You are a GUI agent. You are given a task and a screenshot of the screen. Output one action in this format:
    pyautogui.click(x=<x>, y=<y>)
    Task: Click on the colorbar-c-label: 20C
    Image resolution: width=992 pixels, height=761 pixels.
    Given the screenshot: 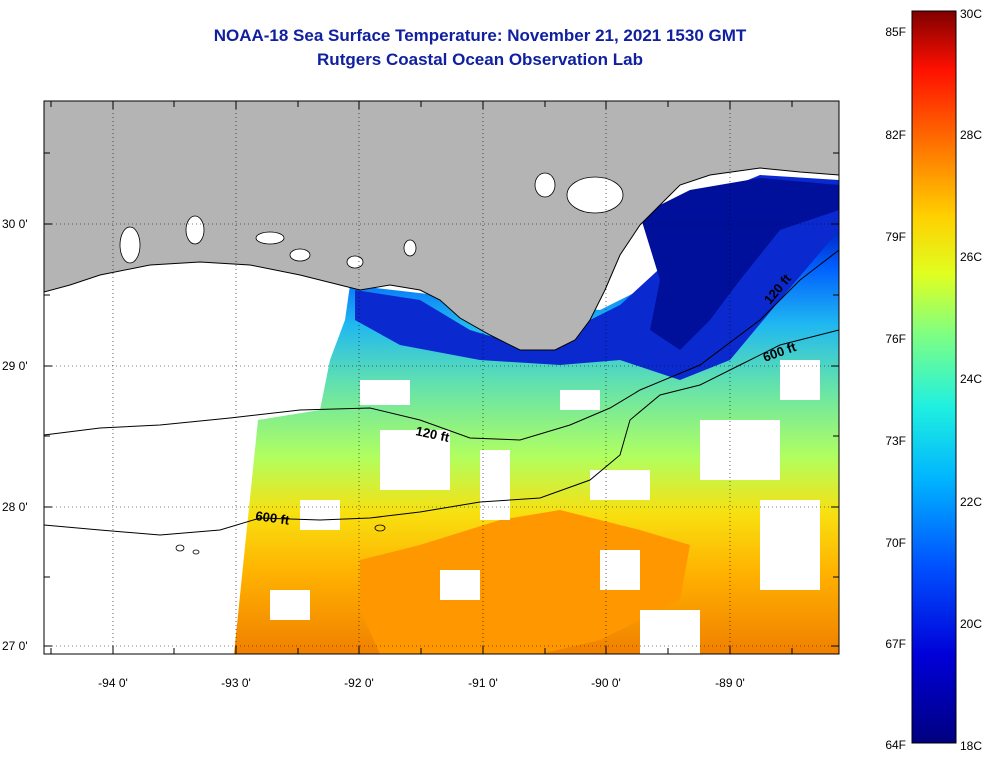 What is the action you would take?
    pyautogui.click(x=971, y=624)
    